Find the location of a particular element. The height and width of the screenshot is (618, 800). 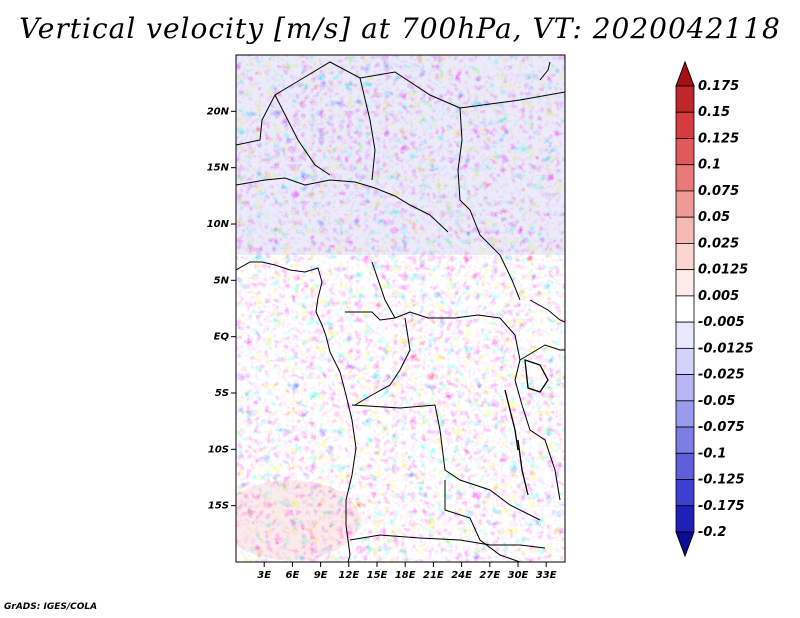

colorbar-label: 0.1 is located at coordinates (709, 165).